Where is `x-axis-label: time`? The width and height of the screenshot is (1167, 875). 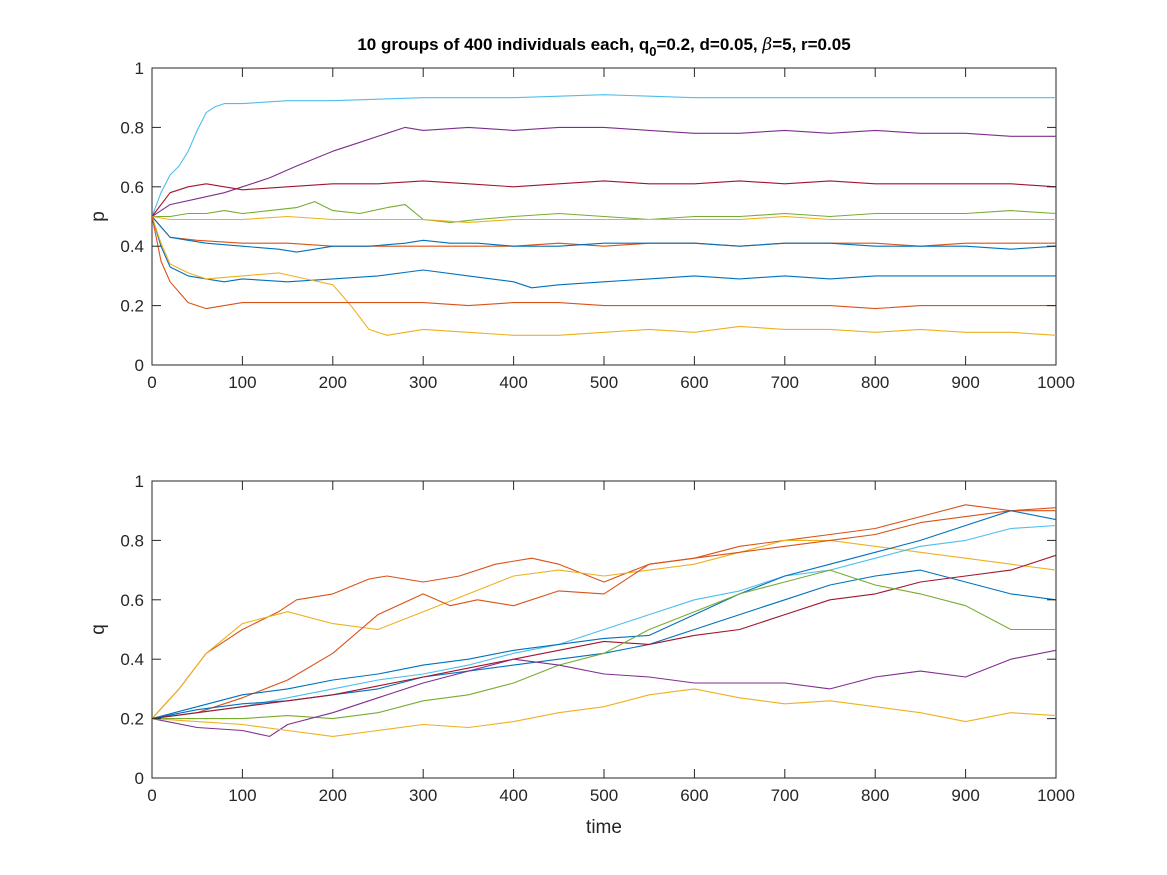
x-axis-label: time is located at coordinates (604, 827).